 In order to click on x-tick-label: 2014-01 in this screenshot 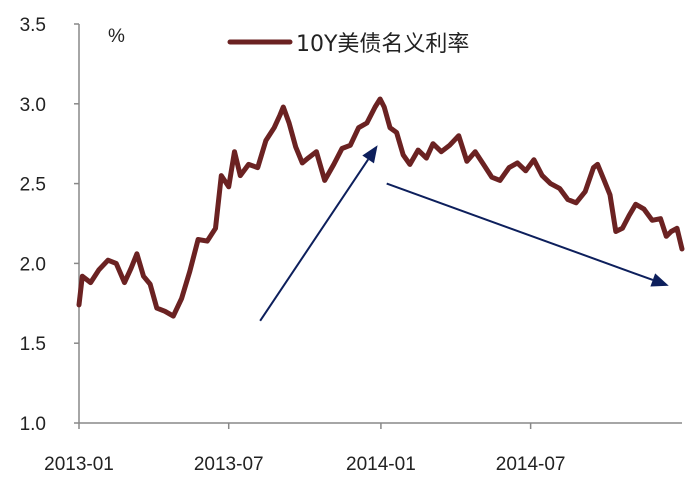, I will do `click(381, 464)`.